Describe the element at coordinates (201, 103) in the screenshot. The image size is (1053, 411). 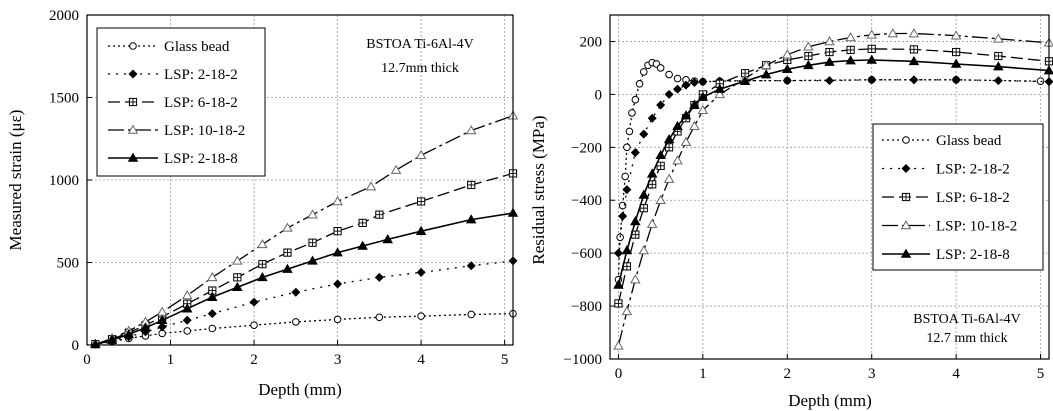
I see `strain-legend-label: LSP: 6-18-2` at that location.